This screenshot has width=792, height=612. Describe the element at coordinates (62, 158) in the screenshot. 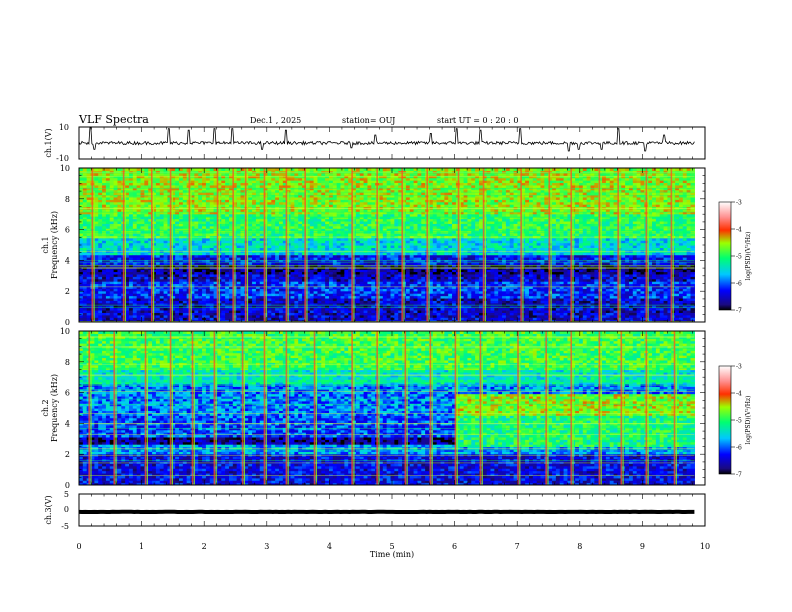

I see `ch1-ytick-bottom: -10` at that location.